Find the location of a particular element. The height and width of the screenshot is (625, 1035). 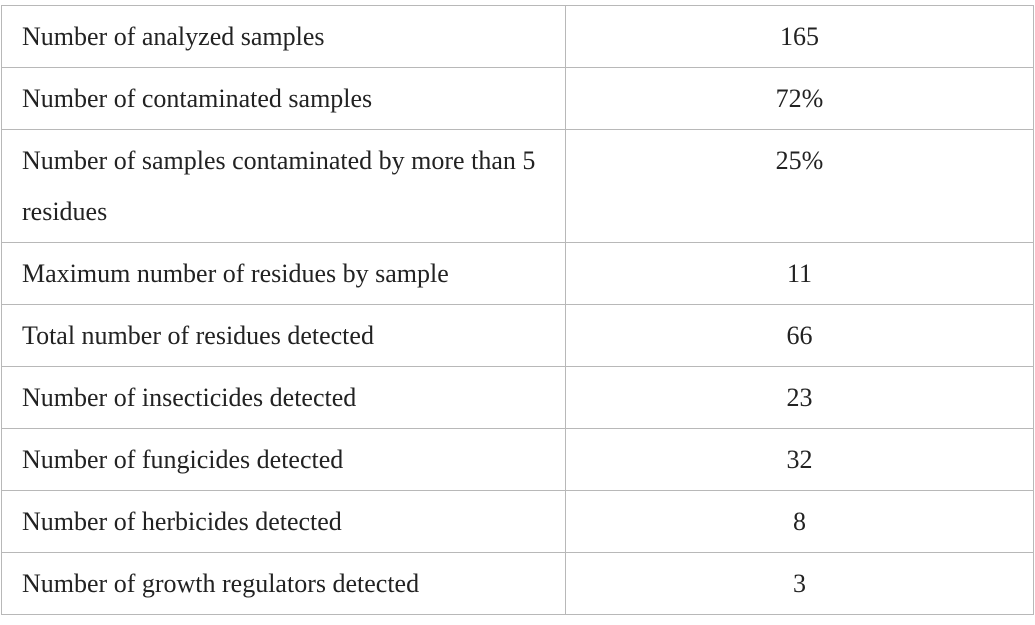

table-row: Number of fungicides detected 32 is located at coordinates (517, 459).